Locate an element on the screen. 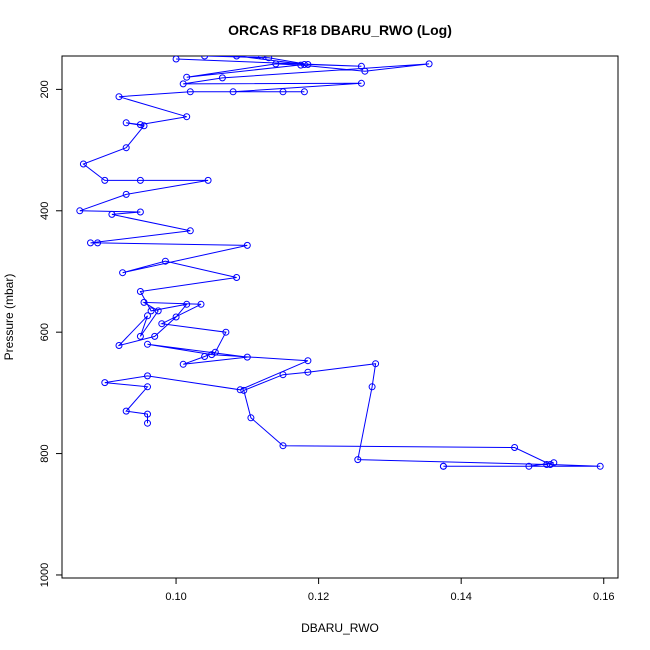 This screenshot has width=650, height=650. x-axis: 0.10 0.12 0.14 0.16 is located at coordinates (389, 590).